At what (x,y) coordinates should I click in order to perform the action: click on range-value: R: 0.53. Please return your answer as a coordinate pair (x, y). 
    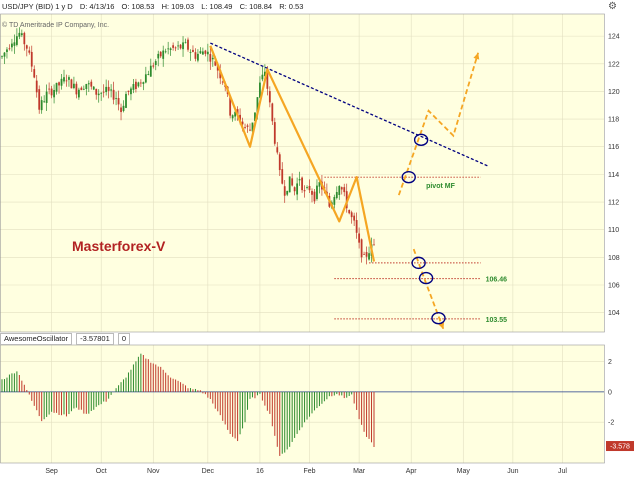
    Looking at the image, I should click on (291, 6).